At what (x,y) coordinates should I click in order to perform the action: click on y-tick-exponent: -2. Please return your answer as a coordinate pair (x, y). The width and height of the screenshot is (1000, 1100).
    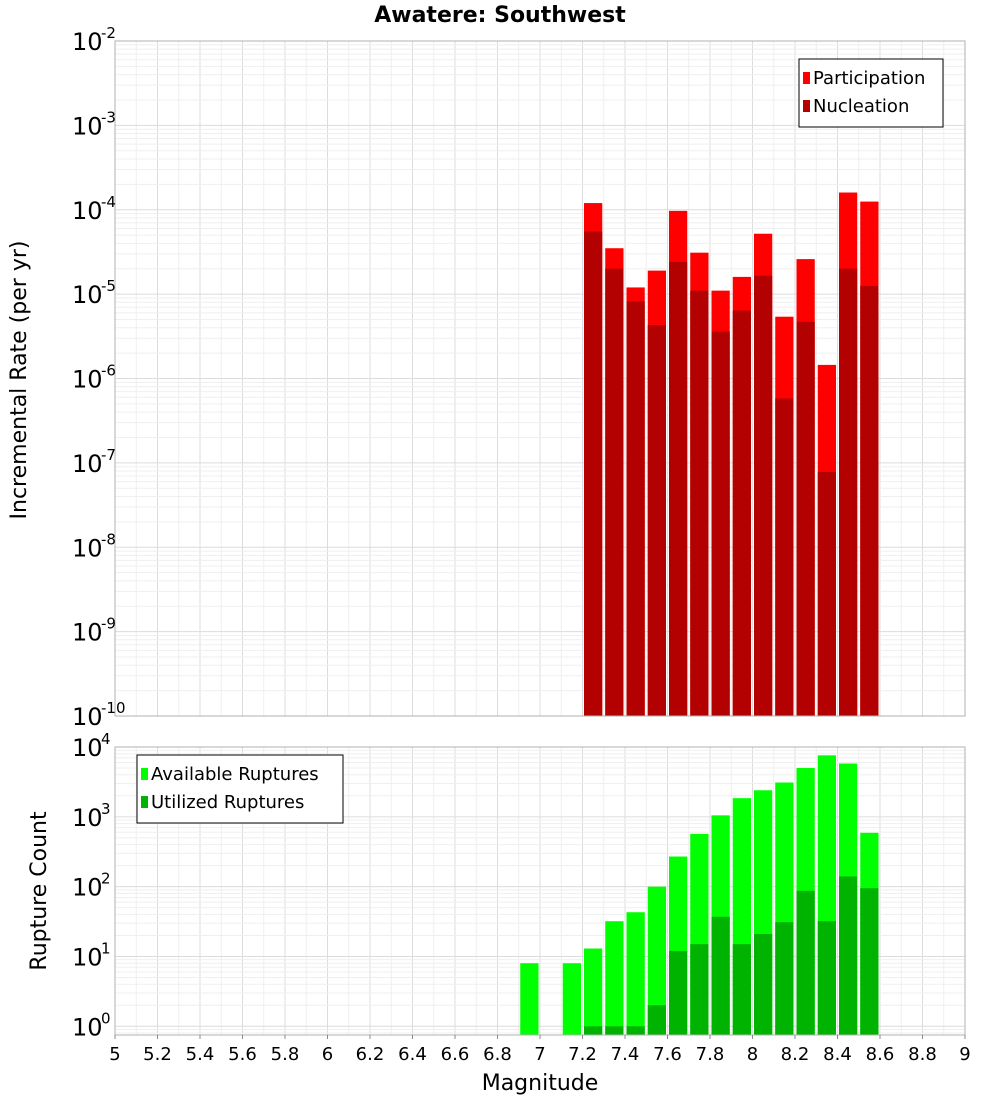
    Looking at the image, I should click on (108, 33).